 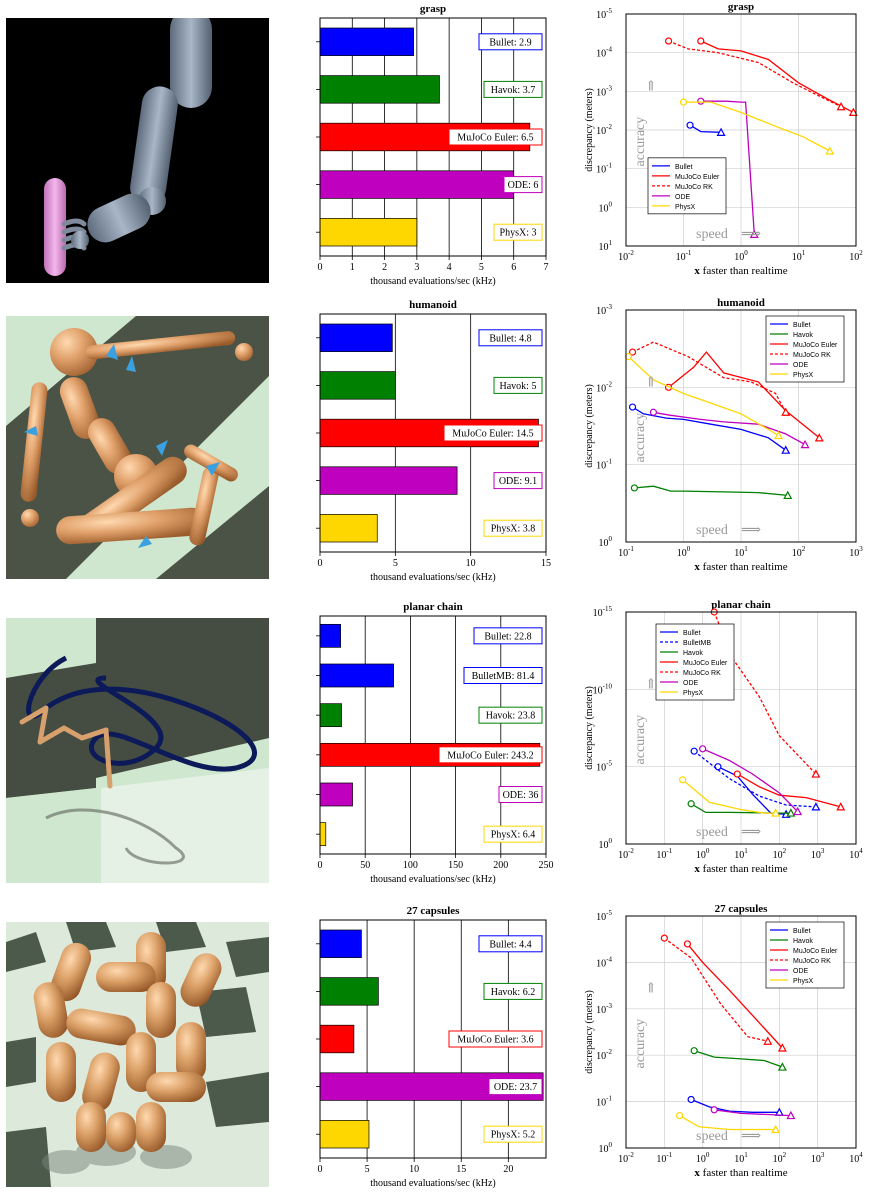 I want to click on y-tick-label: 10⁻², so click(x=604, y=387).